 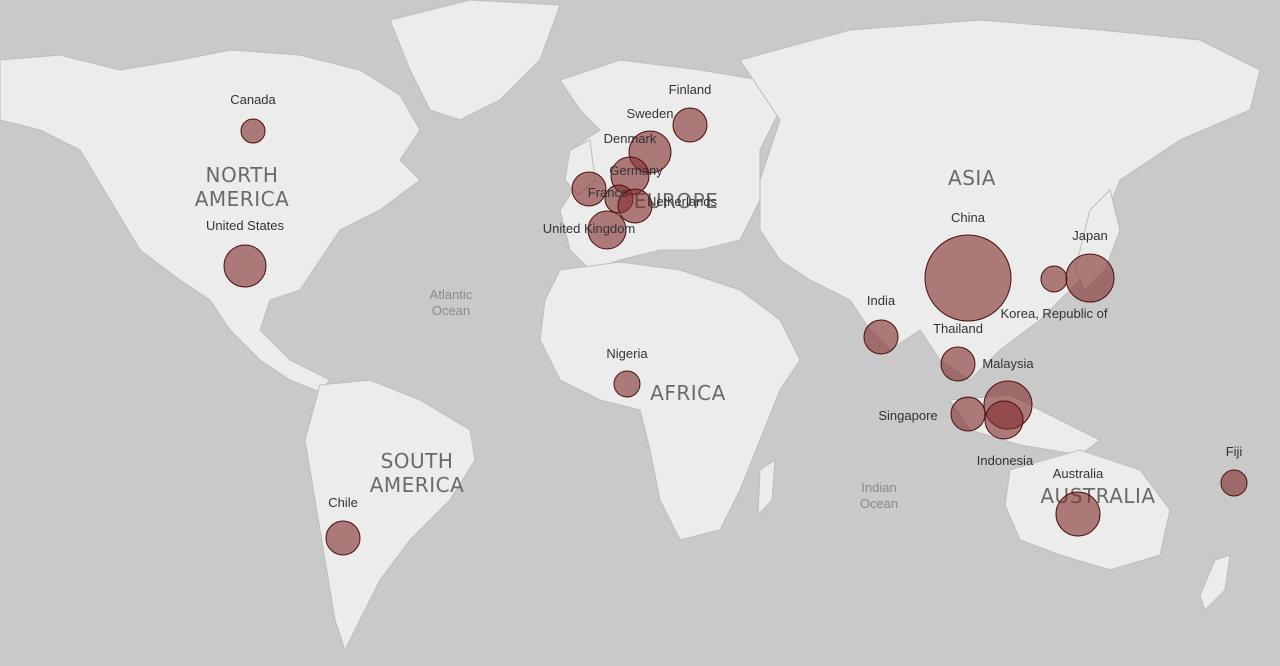 What do you see at coordinates (242, 175) in the screenshot?
I see `north-america-label: NORTH` at bounding box center [242, 175].